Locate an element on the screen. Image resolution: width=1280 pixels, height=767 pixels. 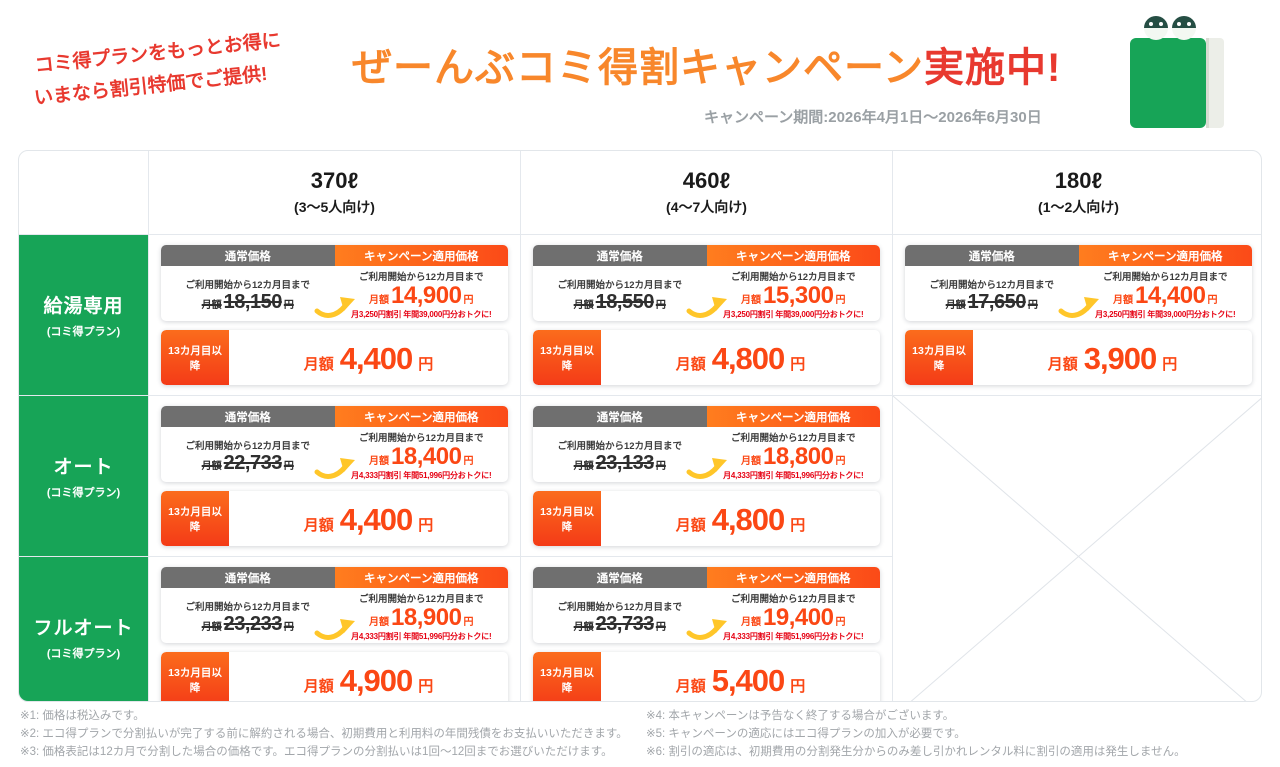
column-audience: (4〜7人向け) is located at coordinates (706, 207).